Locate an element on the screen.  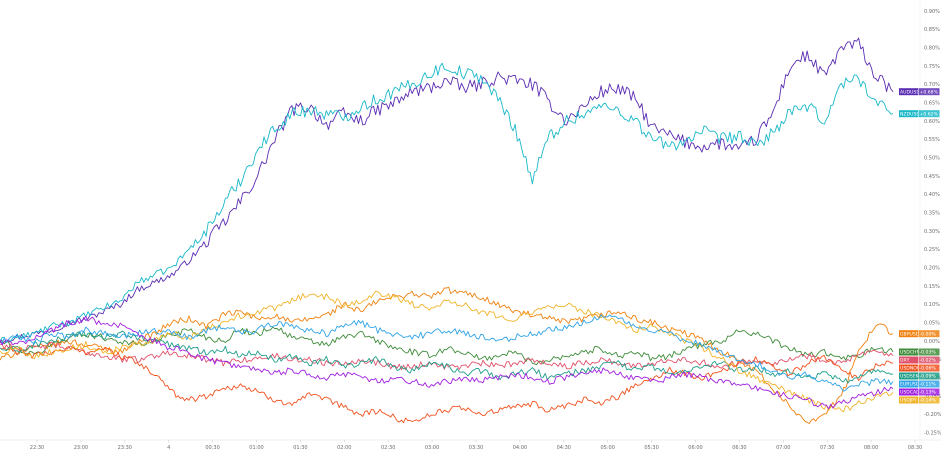
x-tick-label: 02:00 is located at coordinates (344, 448).